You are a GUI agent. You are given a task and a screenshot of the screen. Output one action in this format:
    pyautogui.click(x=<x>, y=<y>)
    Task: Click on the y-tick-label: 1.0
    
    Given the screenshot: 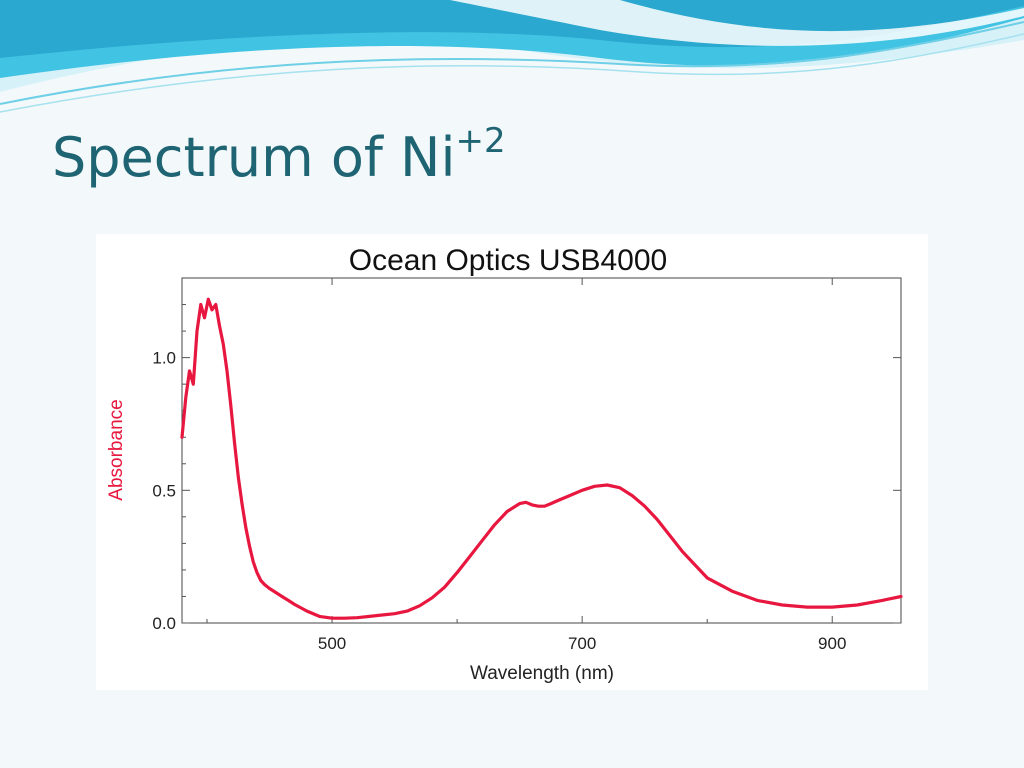 What is the action you would take?
    pyautogui.click(x=164, y=358)
    